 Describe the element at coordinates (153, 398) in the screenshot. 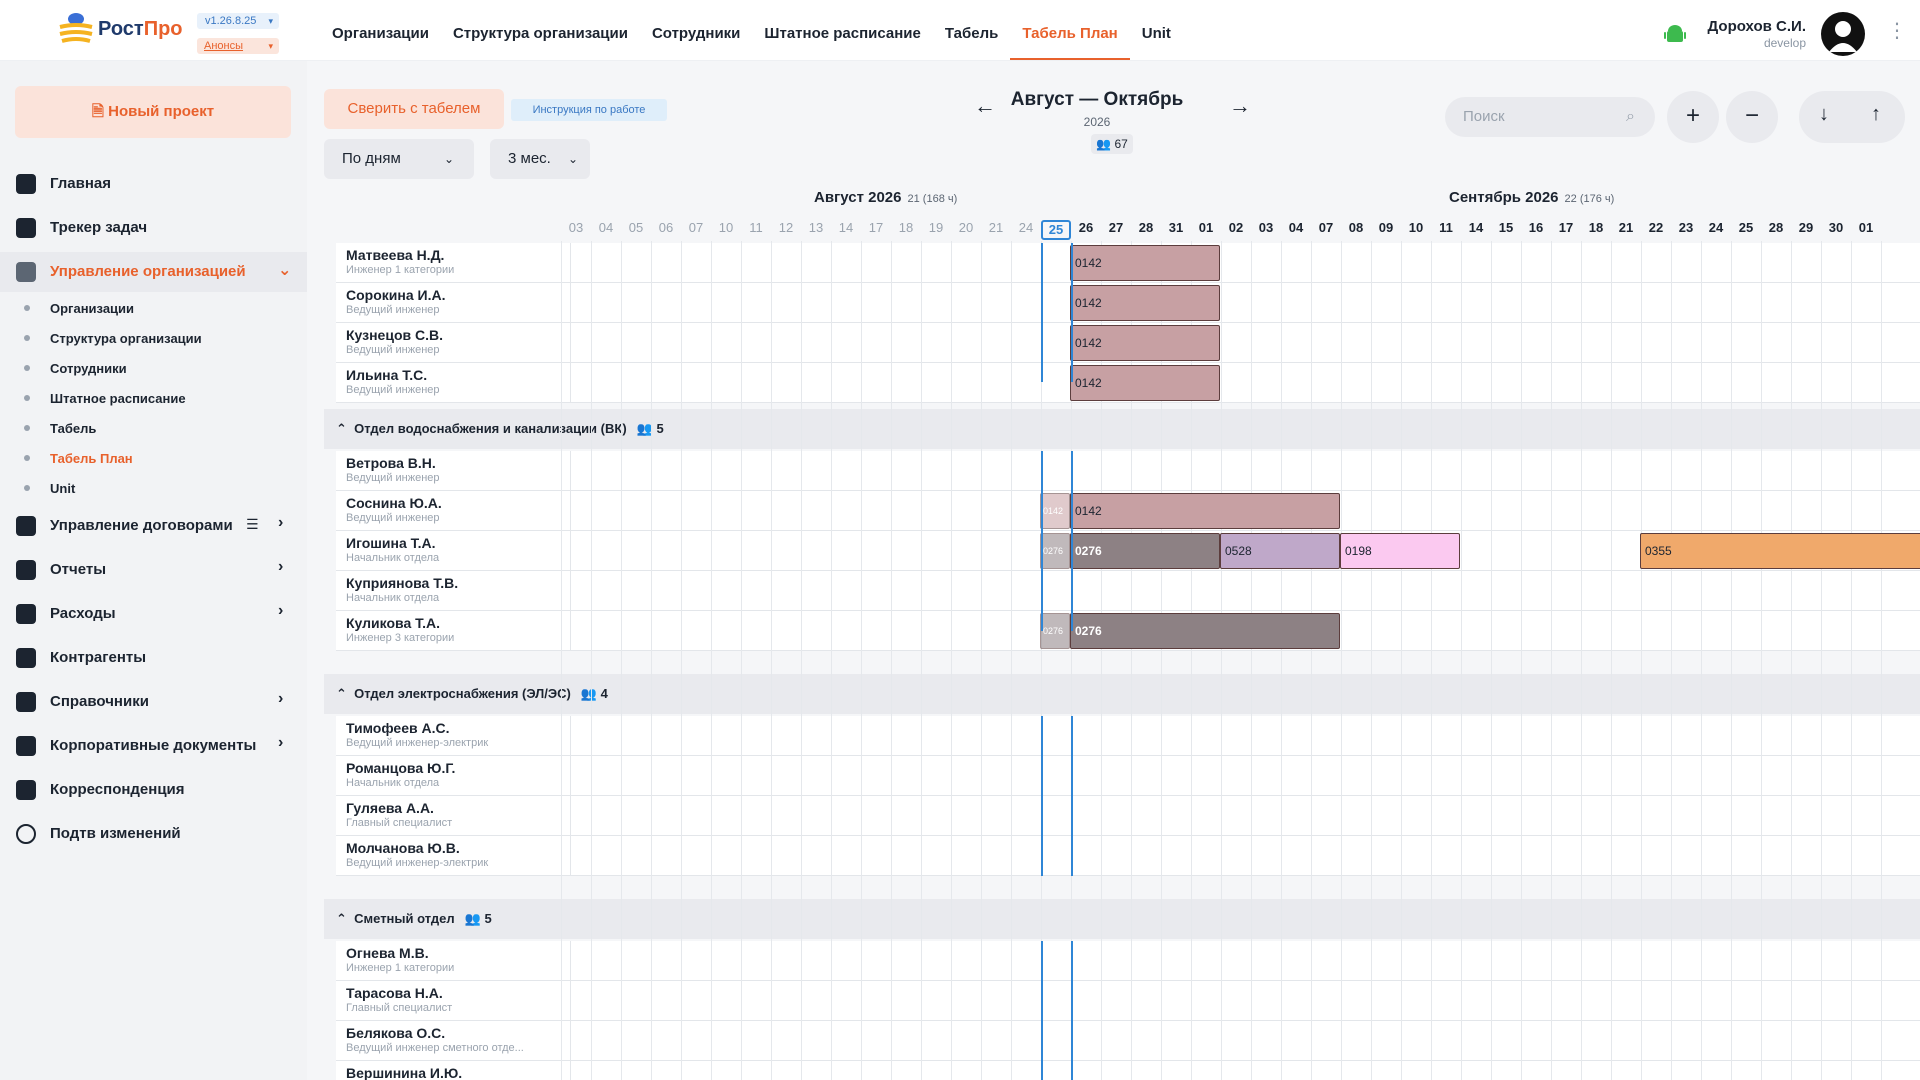

I see `sidebar-sub-staffing: Штатное расписание` at that location.